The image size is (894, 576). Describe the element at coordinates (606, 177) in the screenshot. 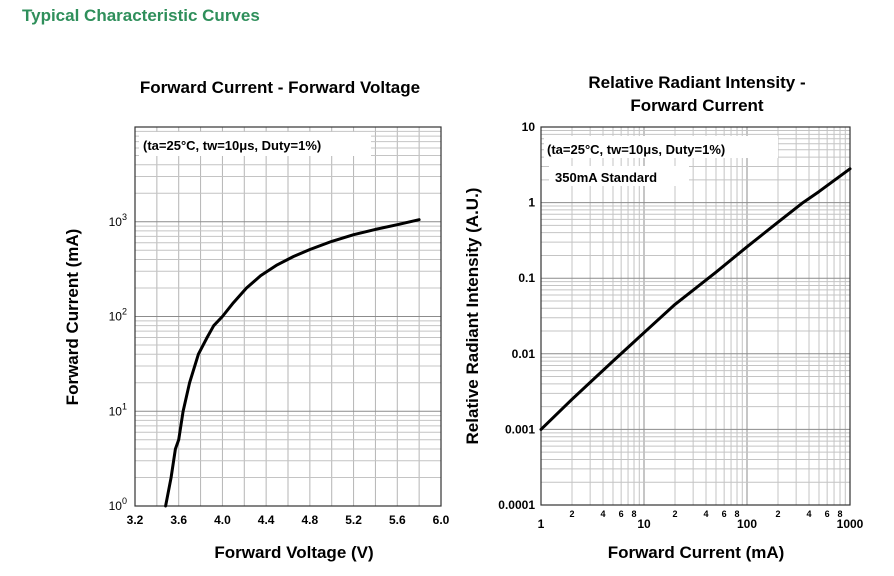

I see `chart2-annotation2: 350mA Standard` at that location.